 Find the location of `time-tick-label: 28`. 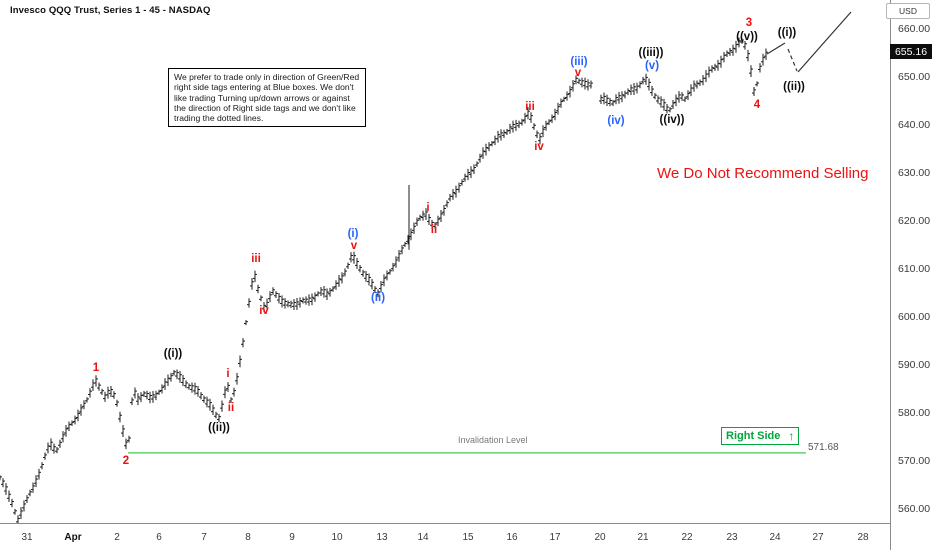

time-tick-label: 28 is located at coordinates (863, 537).